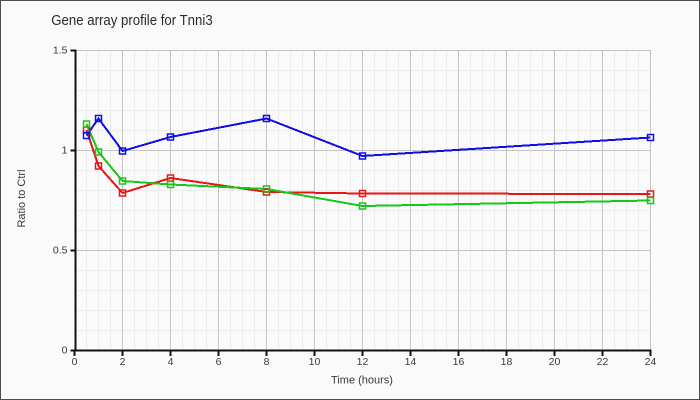  What do you see at coordinates (60, 50) in the screenshot?
I see `svg-text: 1.5` at bounding box center [60, 50].